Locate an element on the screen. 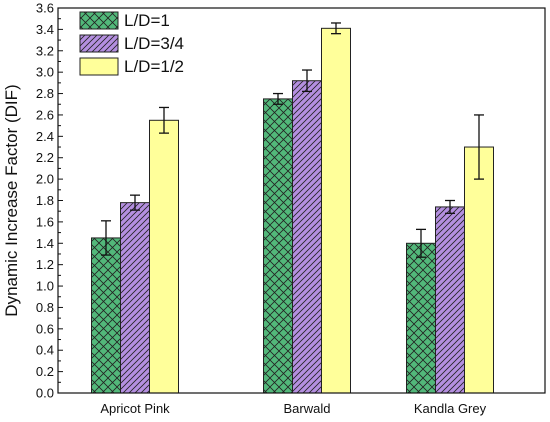 Image resolution: width=550 pixels, height=422 pixels. y-tick-label: 1.0 is located at coordinates (45, 286).